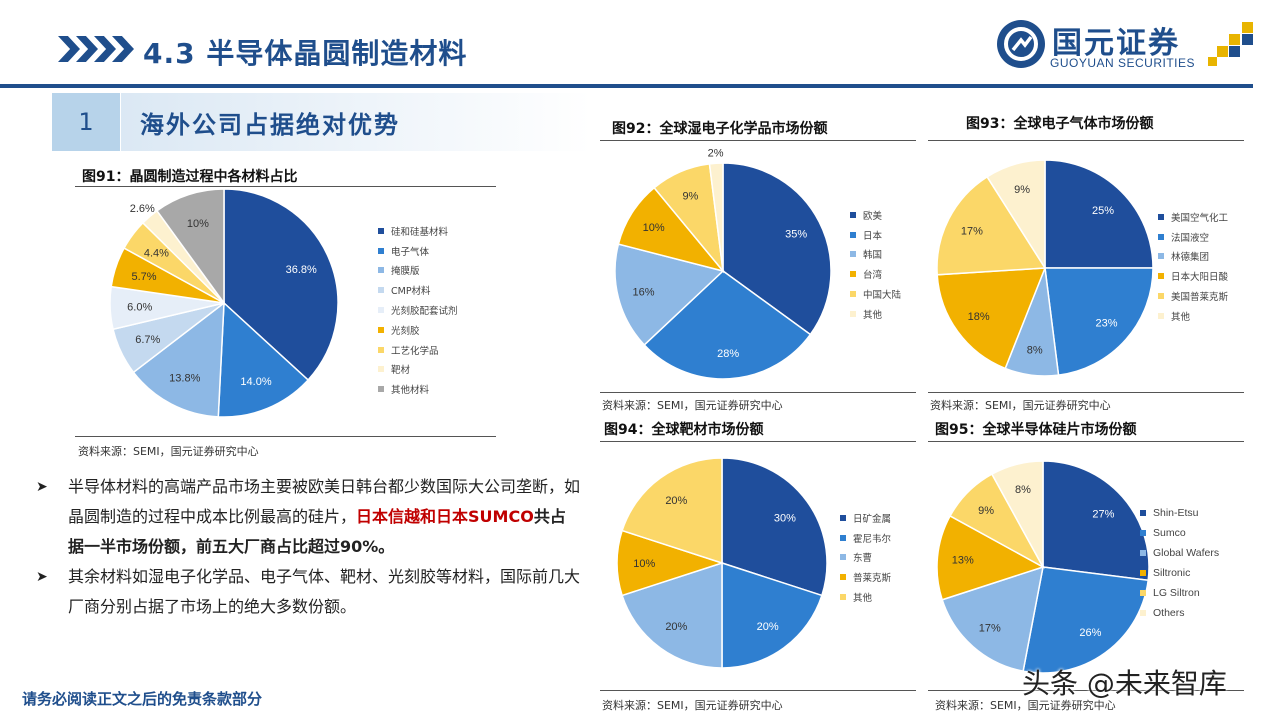 Image resolution: width=1280 pixels, height=720 pixels. What do you see at coordinates (626, 86) in the screenshot?
I see `header-rule` at bounding box center [626, 86].